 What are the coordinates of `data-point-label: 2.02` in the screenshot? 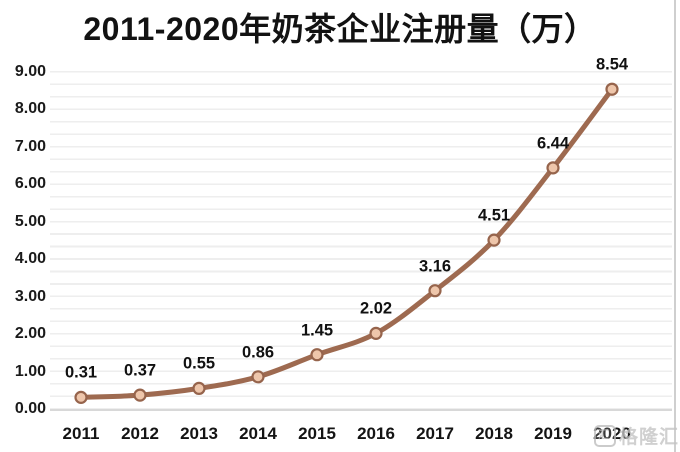 It's located at (376, 308).